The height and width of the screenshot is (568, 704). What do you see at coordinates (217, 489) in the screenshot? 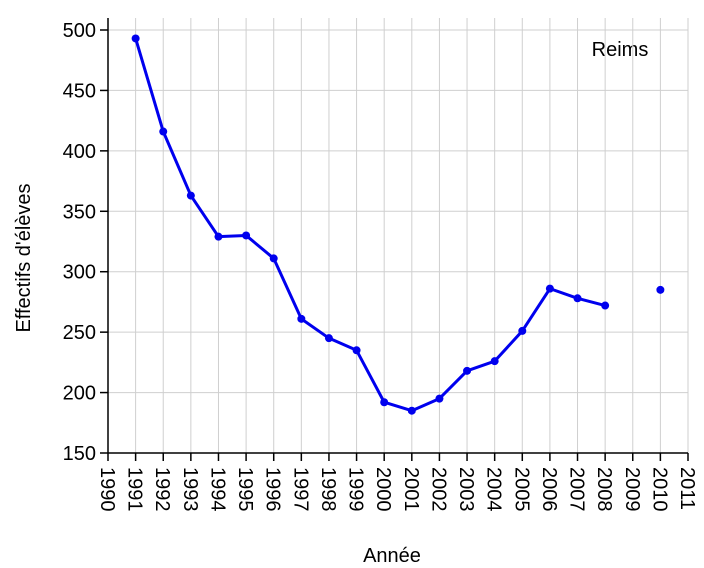
I see `x-tick-label: 1994` at bounding box center [217, 489].